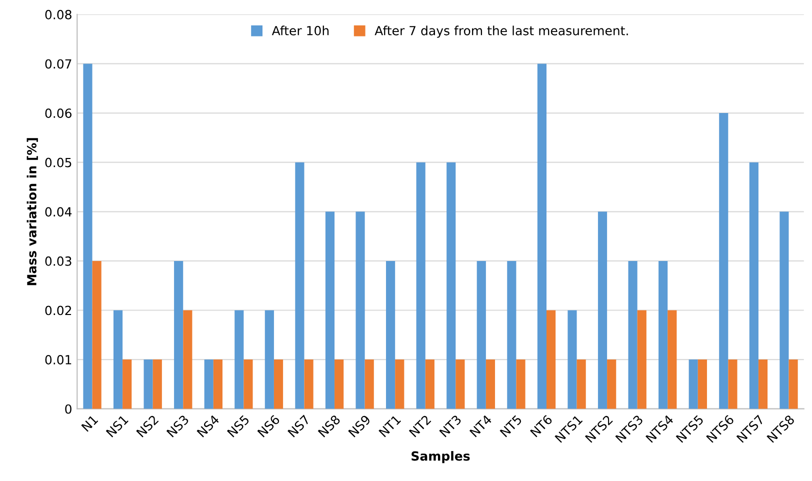 The image size is (812, 481). What do you see at coordinates (58, 15) in the screenshot?
I see `y-tick-label: 0.08` at bounding box center [58, 15].